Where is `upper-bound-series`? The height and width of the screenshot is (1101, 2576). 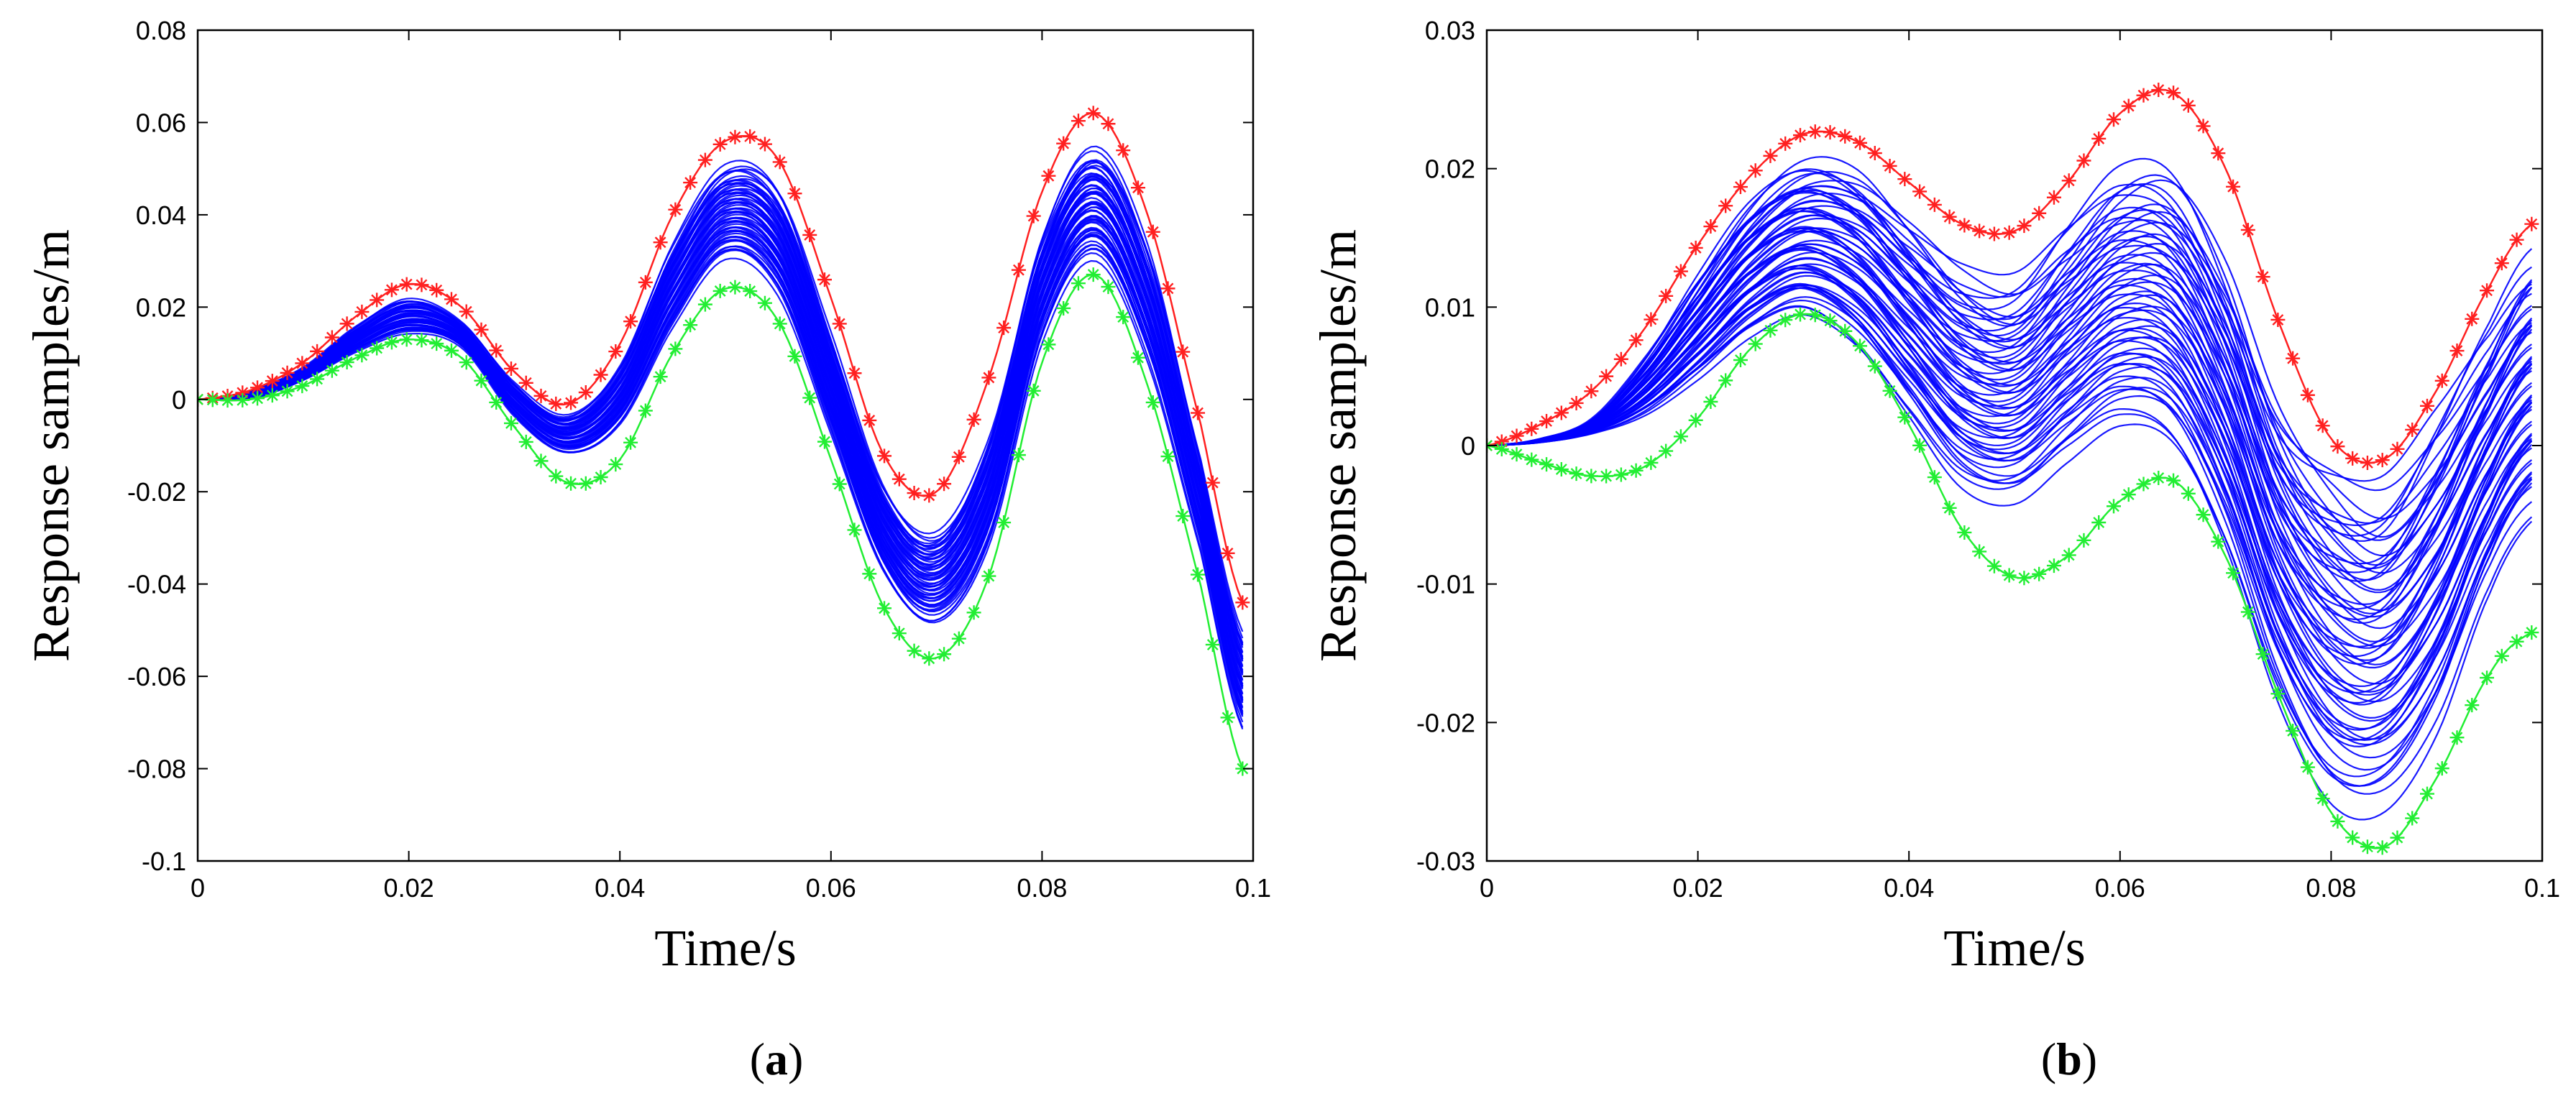 upper-bound-series is located at coordinates (2013, 277).